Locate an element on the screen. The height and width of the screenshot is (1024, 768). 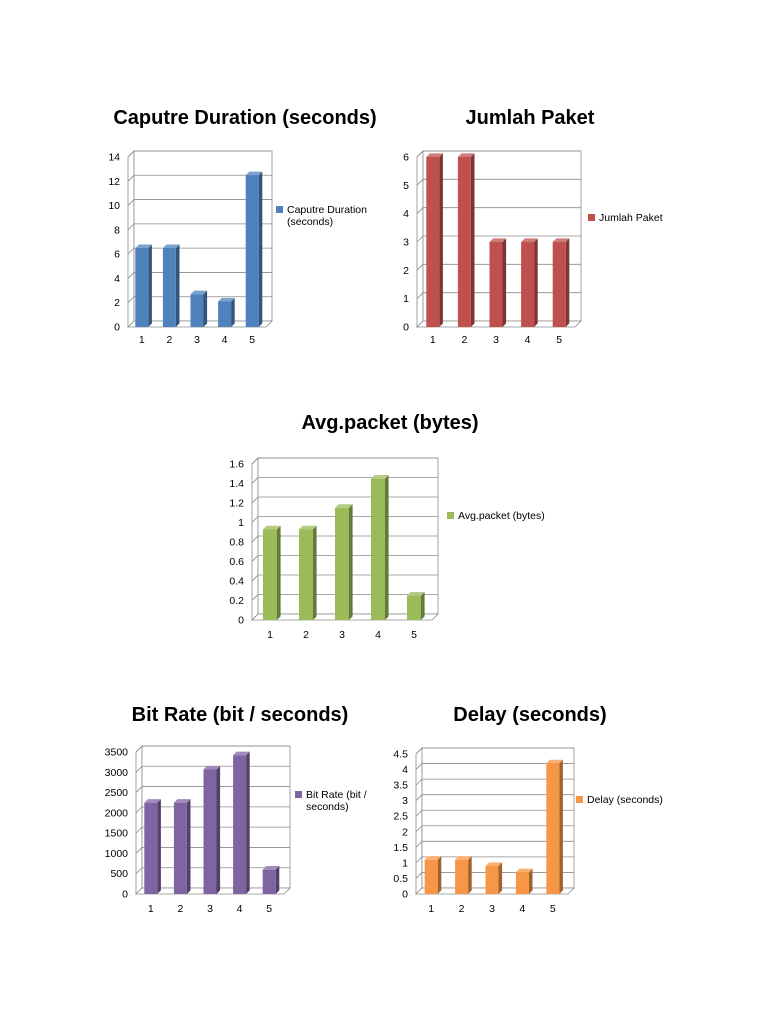
legend-label: seconds) is located at coordinates (327, 807).